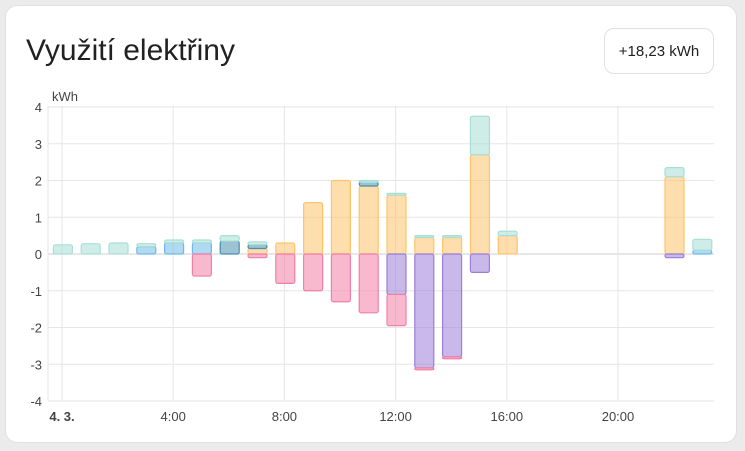 The image size is (745, 451). What do you see at coordinates (507, 416) in the screenshot?
I see `x-tick-label: 16:00` at bounding box center [507, 416].